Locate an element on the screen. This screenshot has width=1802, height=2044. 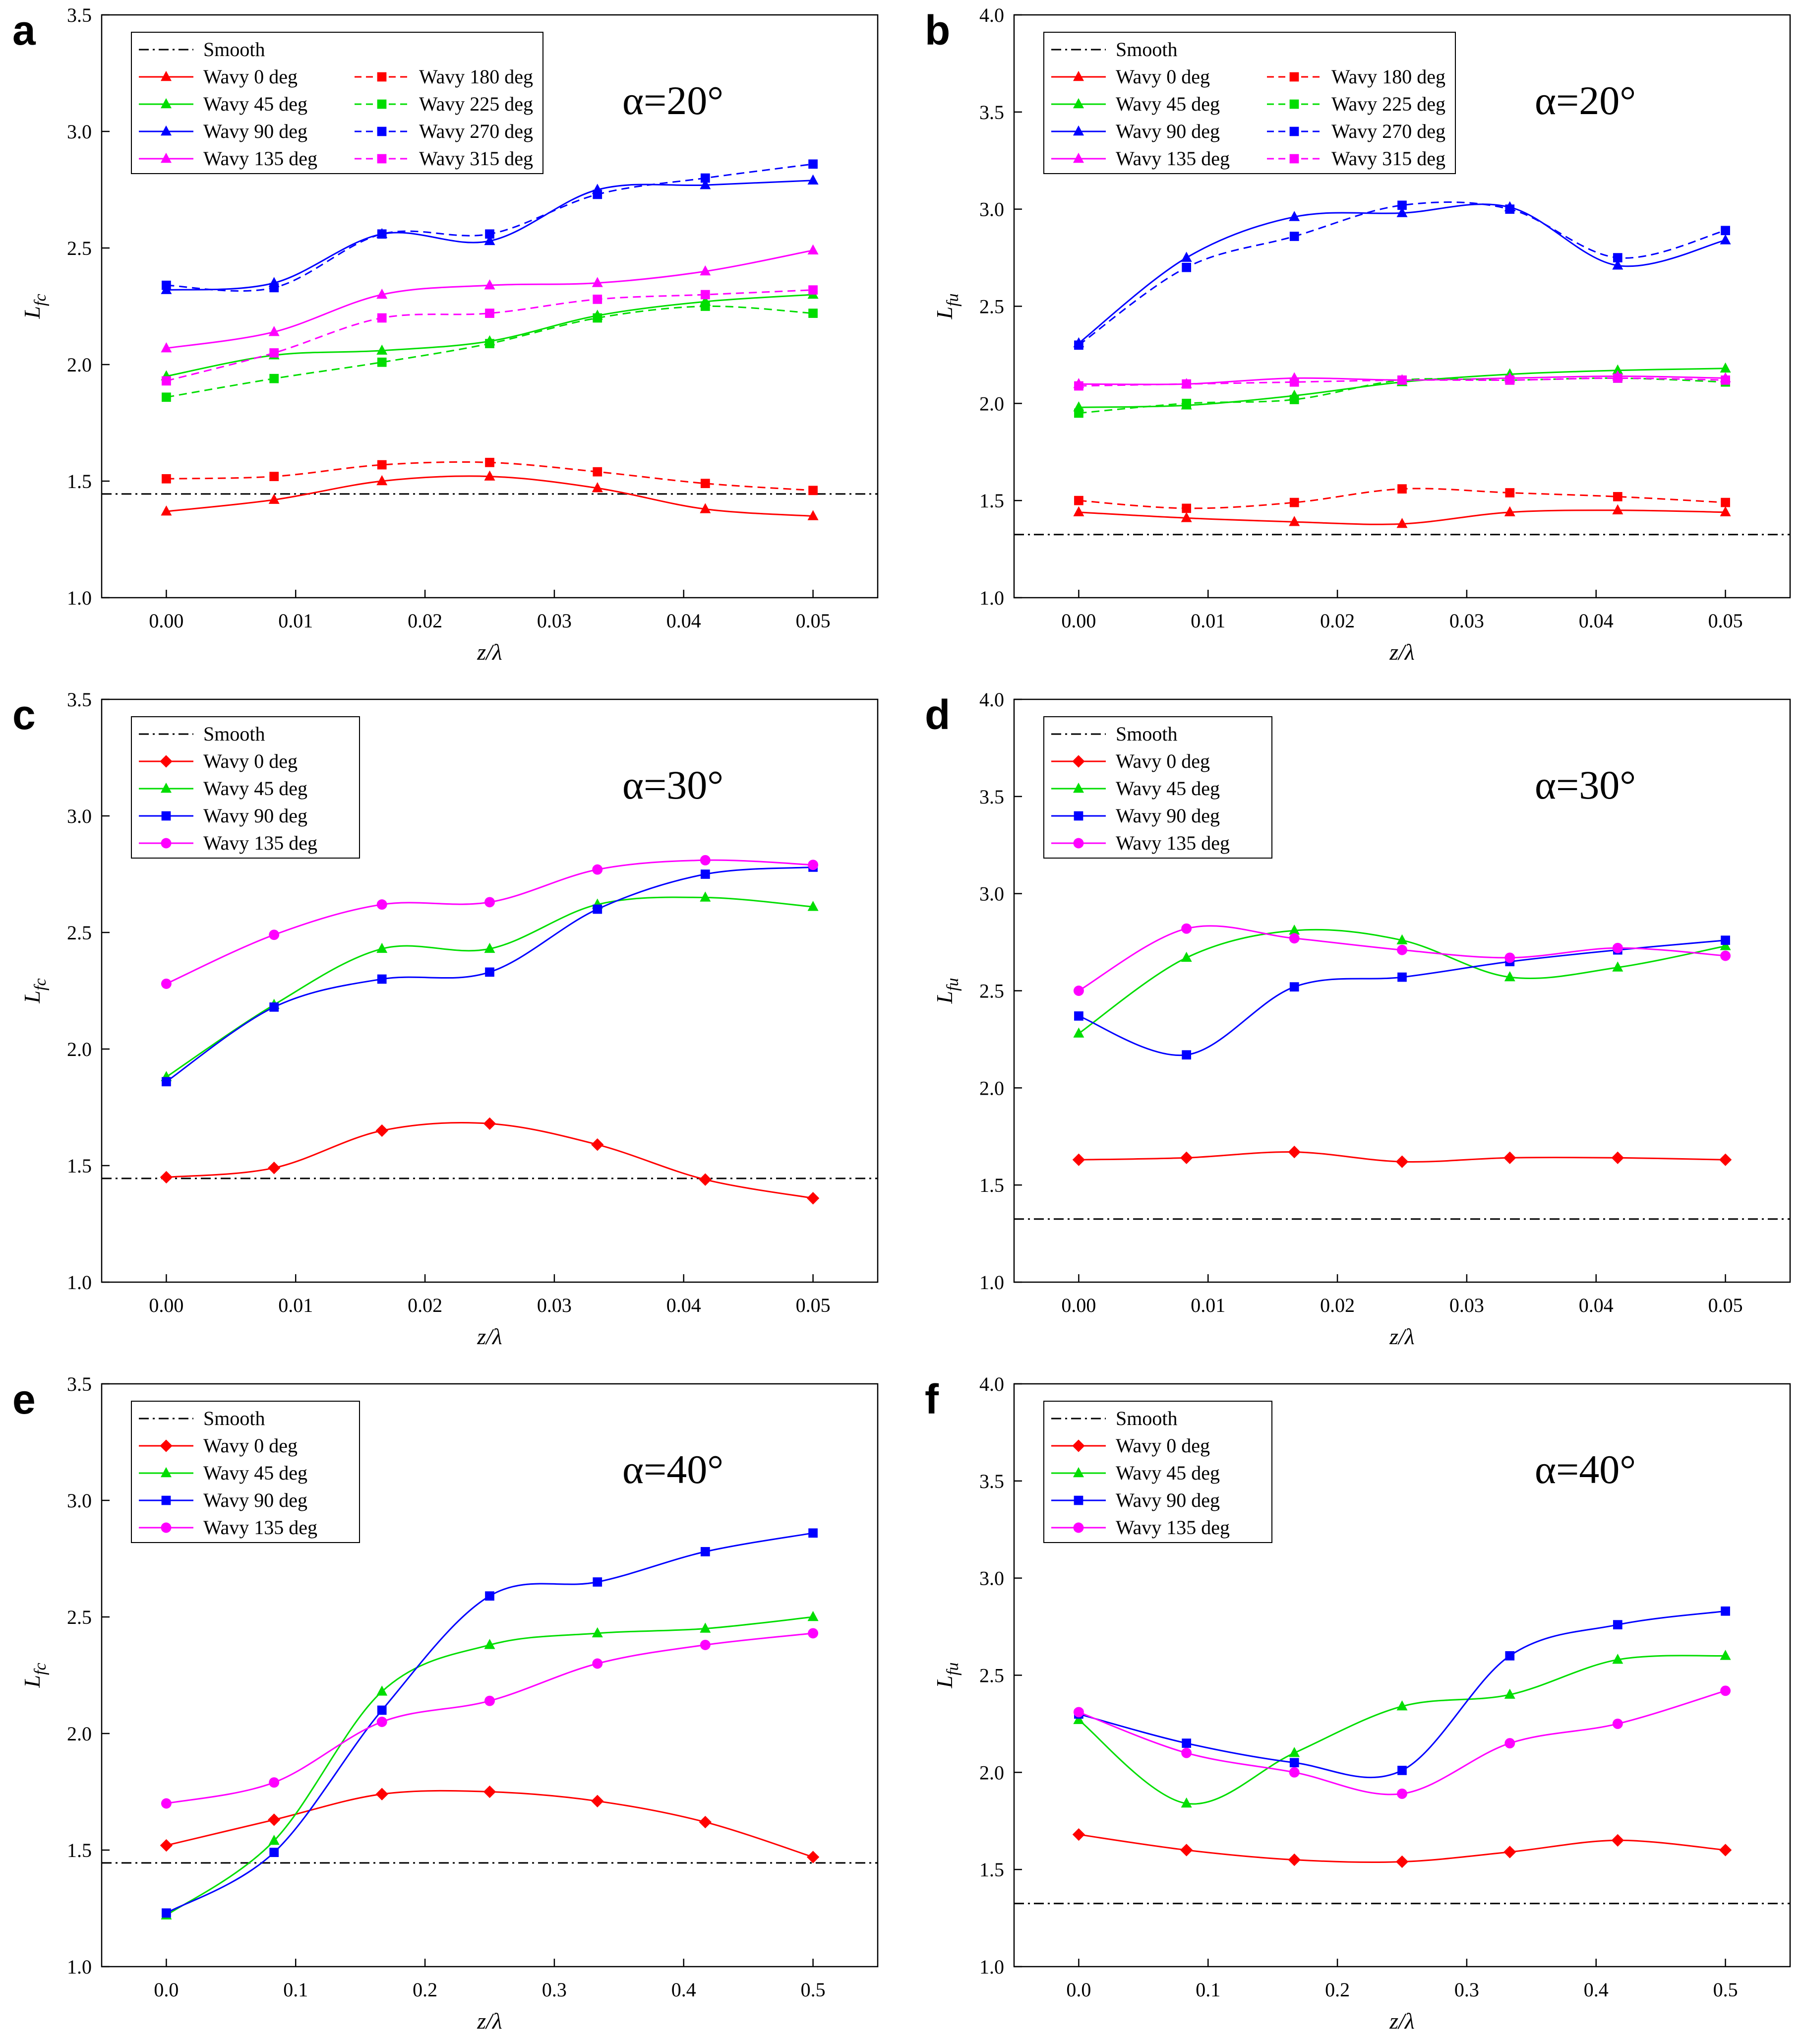
y-axis-label: Lfu is located at coordinates (947, 306).